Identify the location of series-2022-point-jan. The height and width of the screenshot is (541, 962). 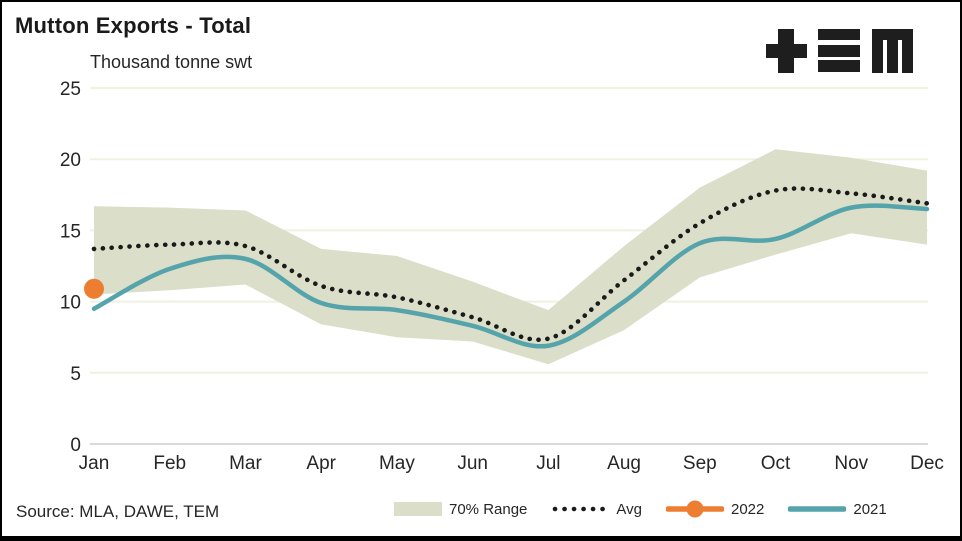
(94, 288).